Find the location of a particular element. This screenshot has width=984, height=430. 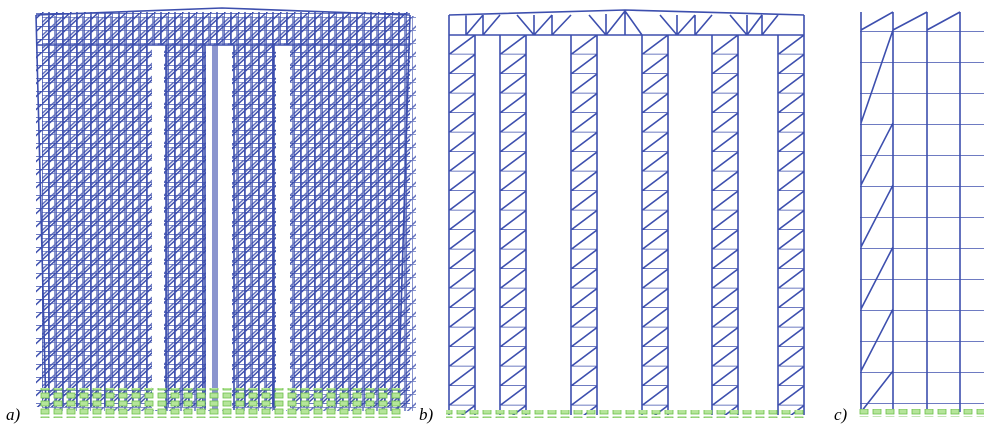

model-side-view is located at coordinates (921, 214).